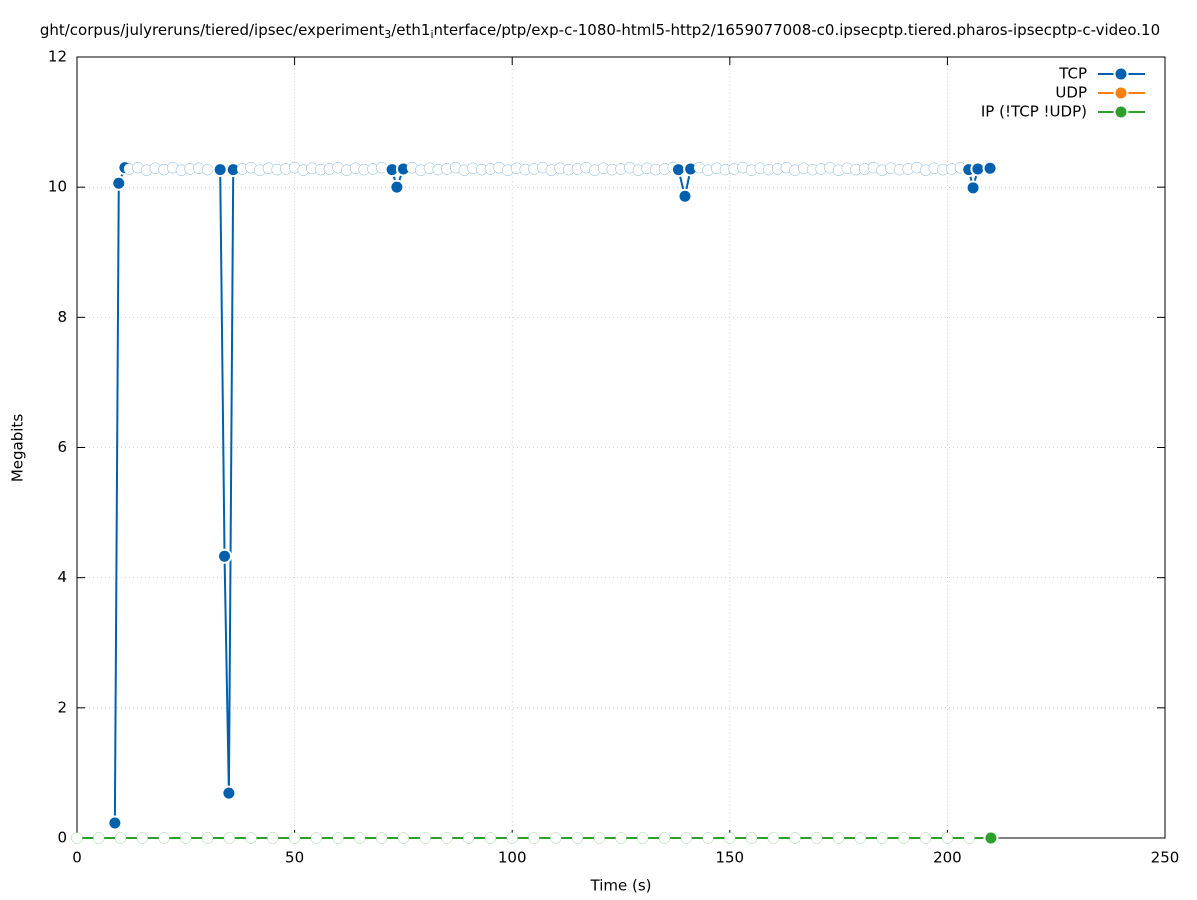 This screenshot has height=900, width=1197. What do you see at coordinates (621, 886) in the screenshot?
I see `x-axis-label: Time (s)` at bounding box center [621, 886].